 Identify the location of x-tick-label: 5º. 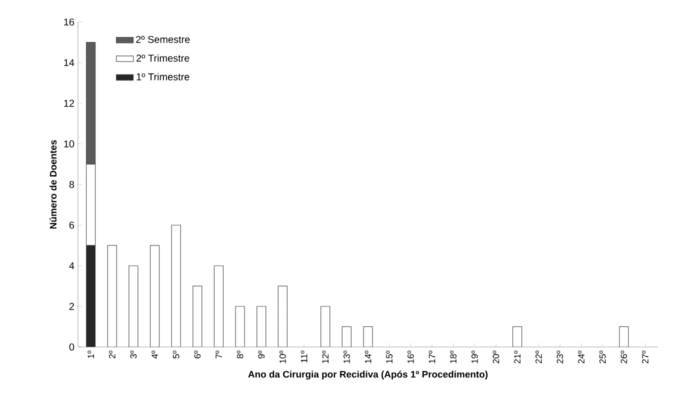
(176, 354).